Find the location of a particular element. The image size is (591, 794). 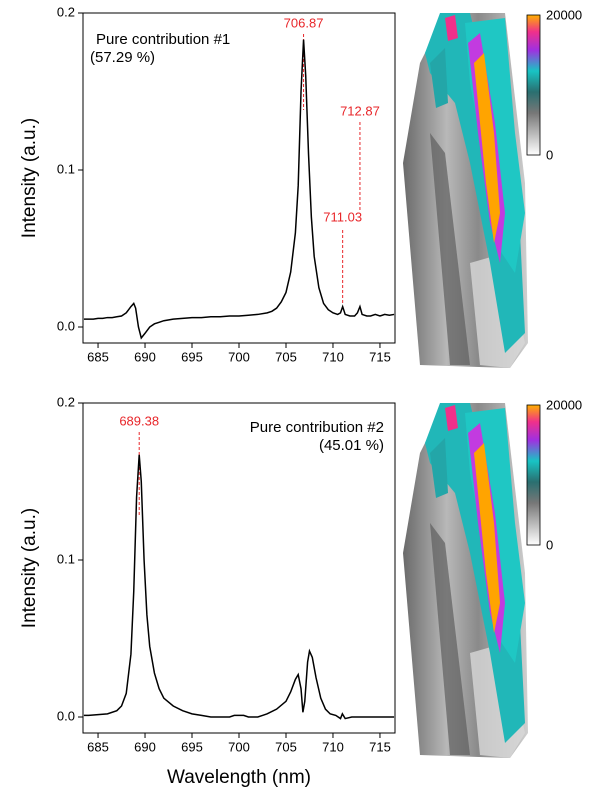

component-label: Pure contribution #2 is located at coordinates (317, 427).